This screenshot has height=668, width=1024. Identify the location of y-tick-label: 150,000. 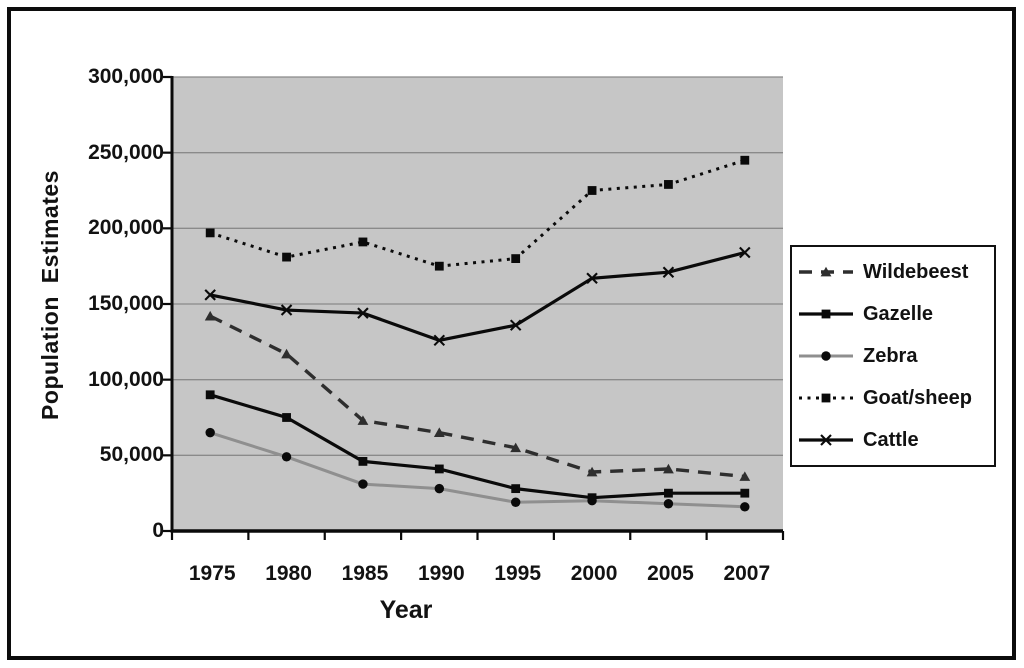
(126, 303).